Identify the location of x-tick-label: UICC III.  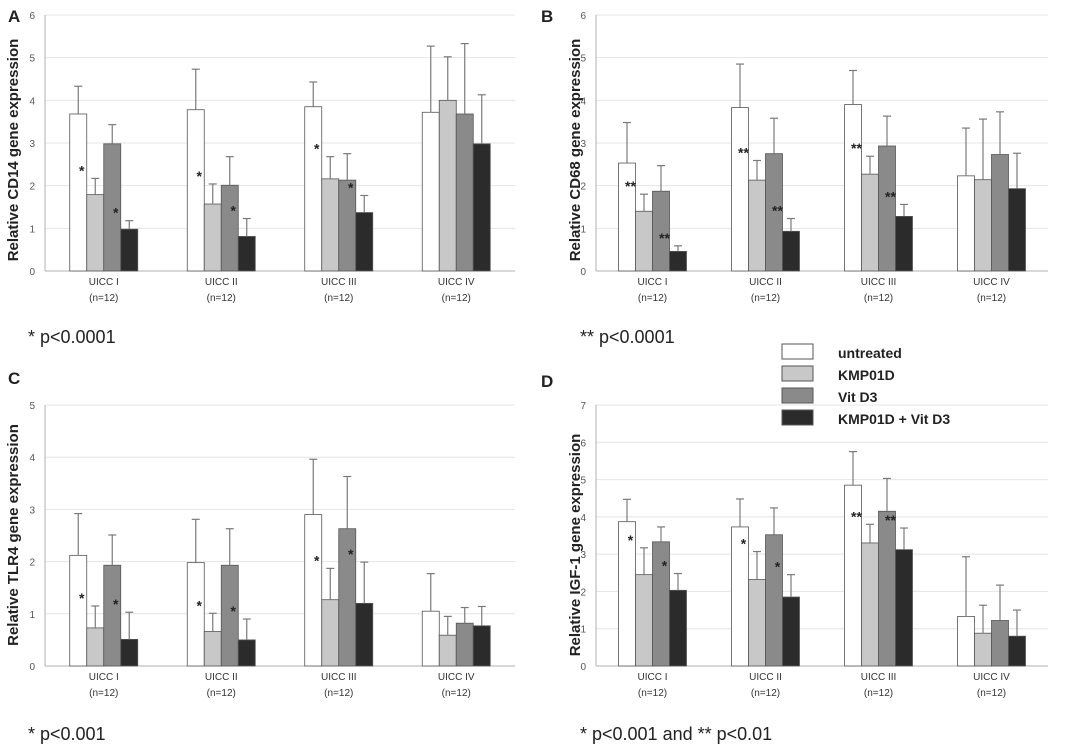
(879, 677).